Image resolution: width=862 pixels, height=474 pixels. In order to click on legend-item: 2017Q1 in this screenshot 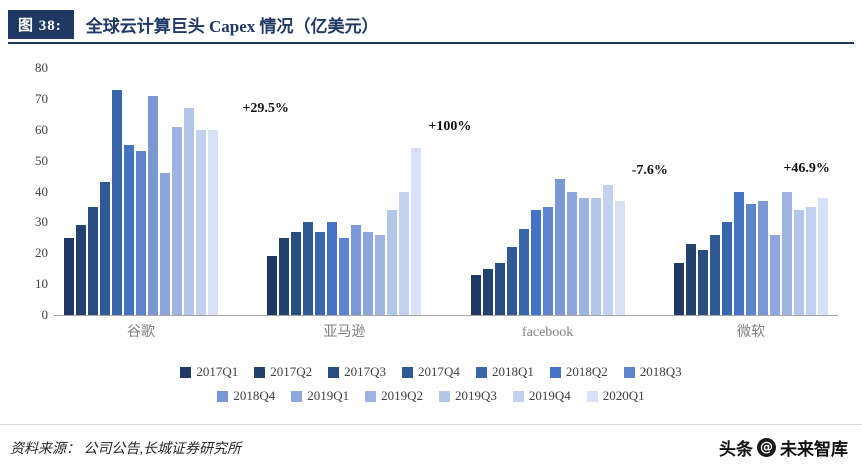, I will do `click(209, 372)`.